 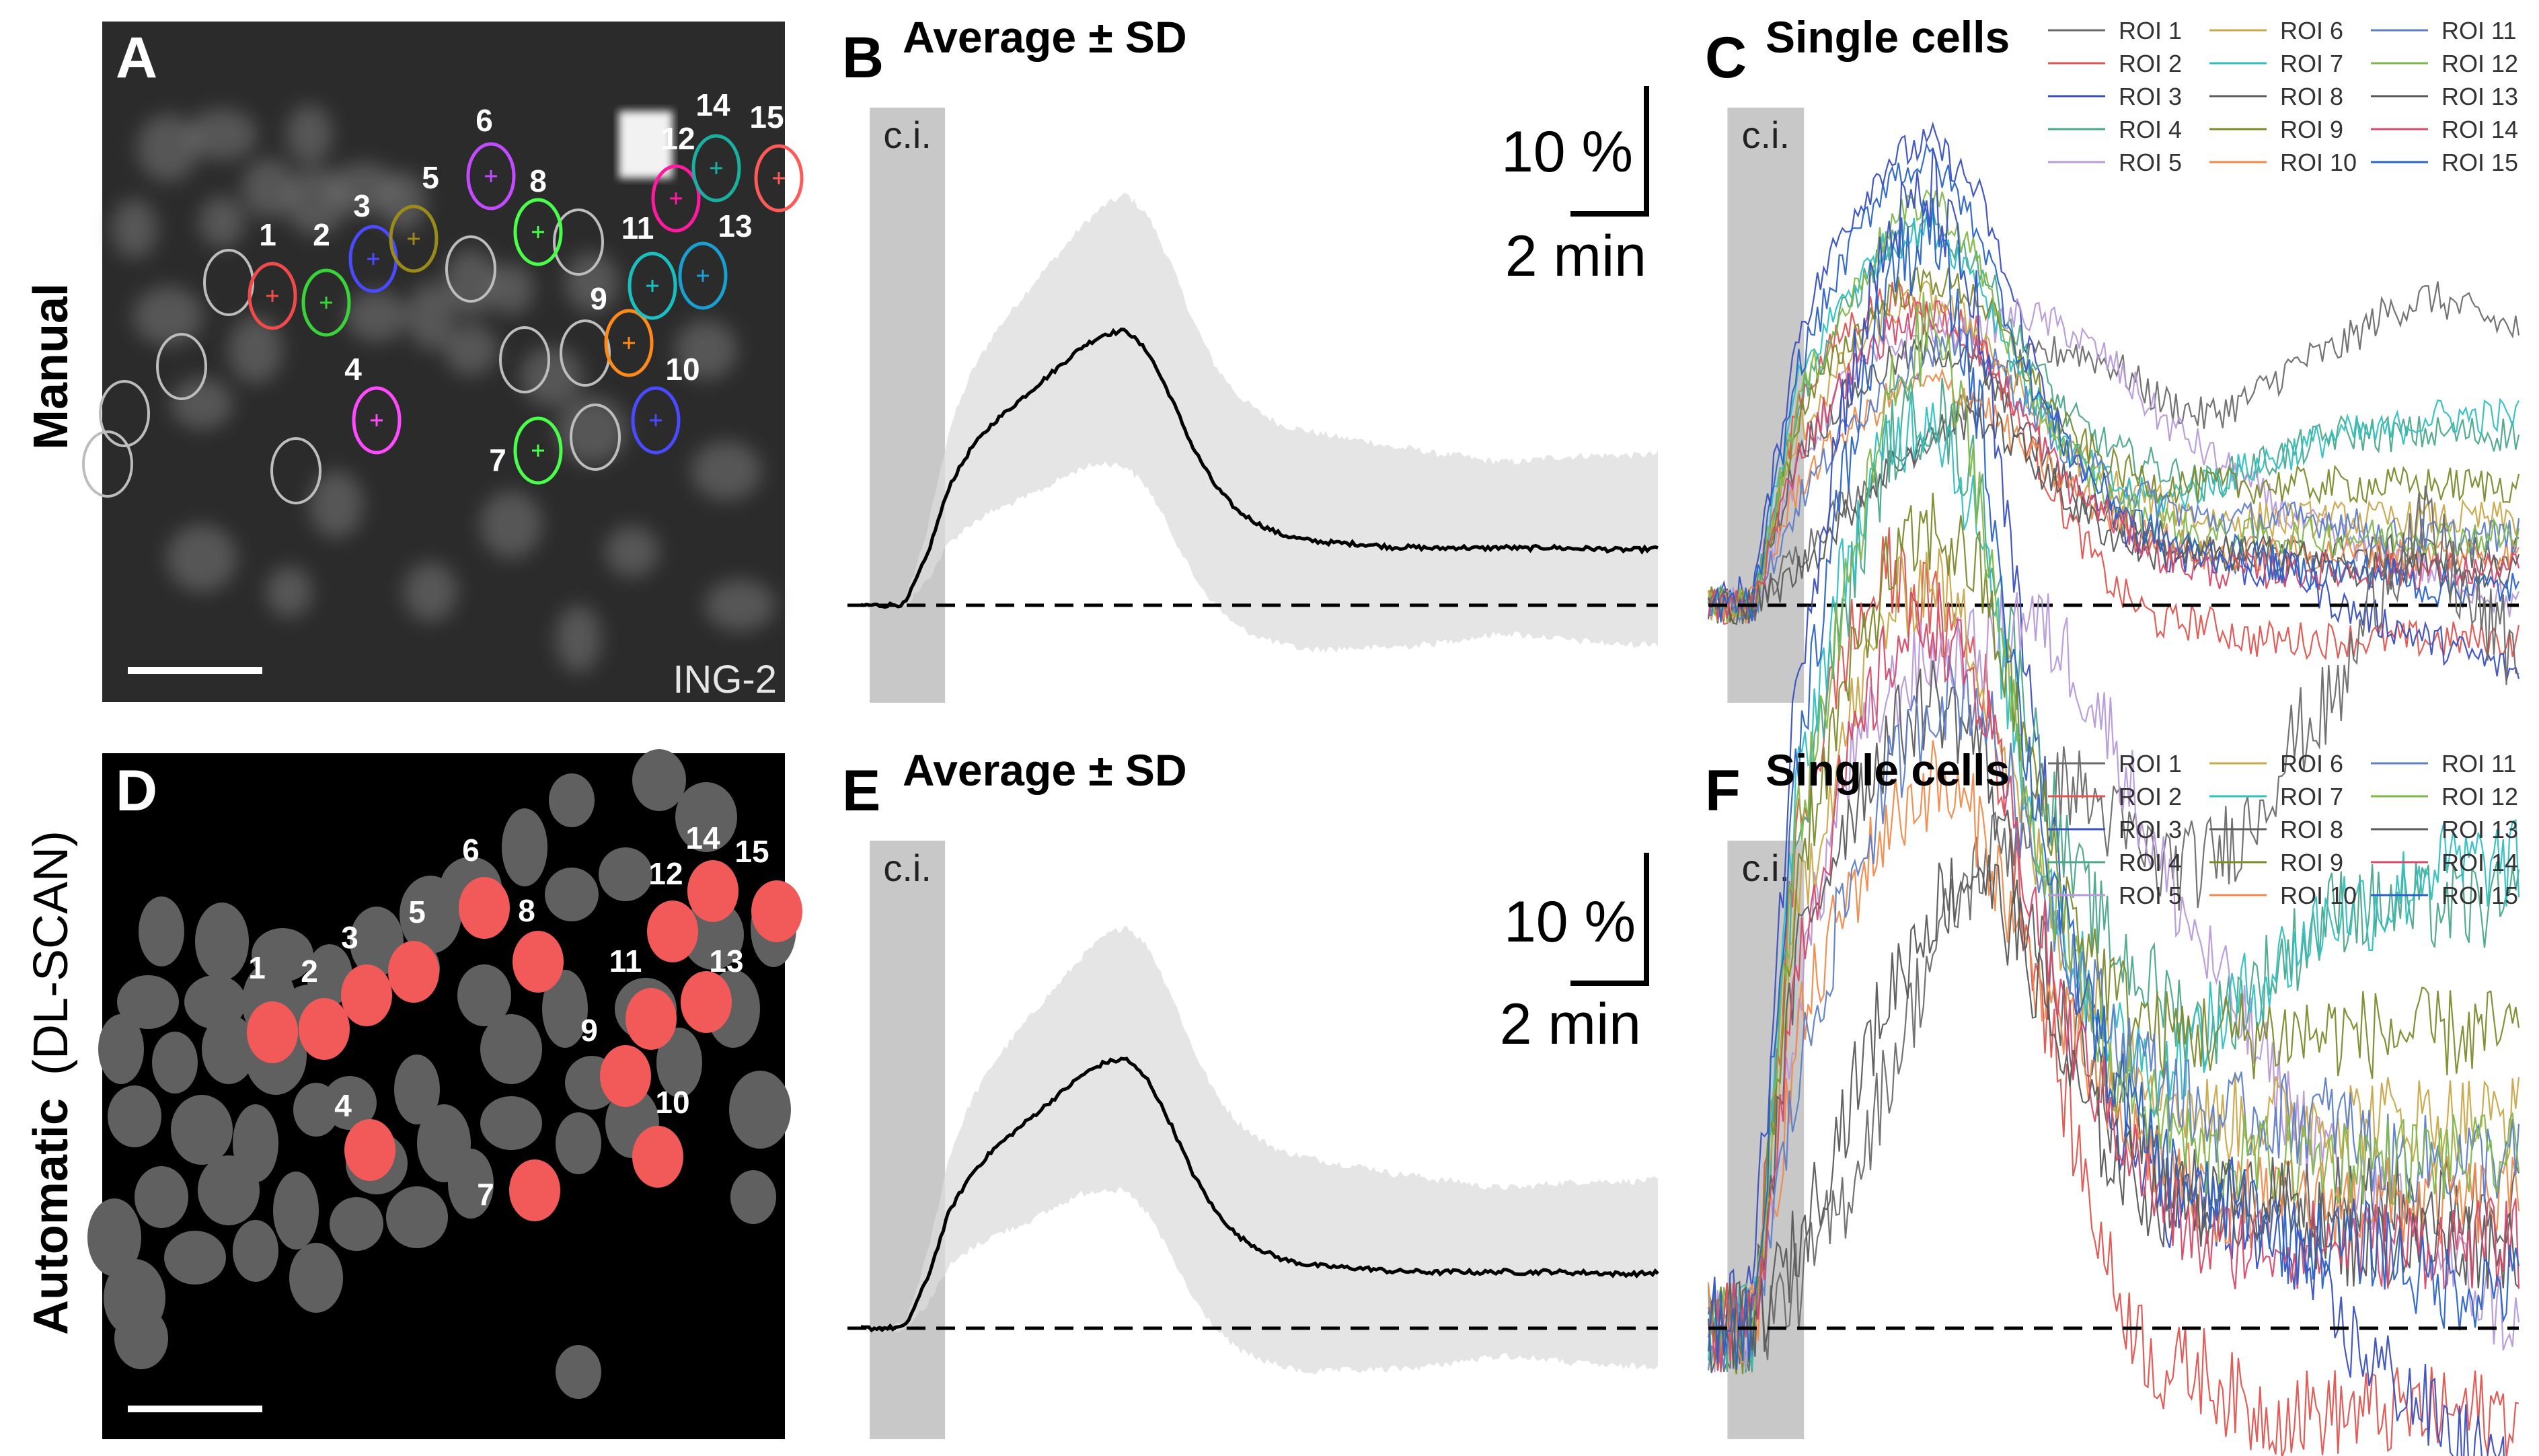 I want to click on row-label-manual: Manual, so click(x=51, y=366).